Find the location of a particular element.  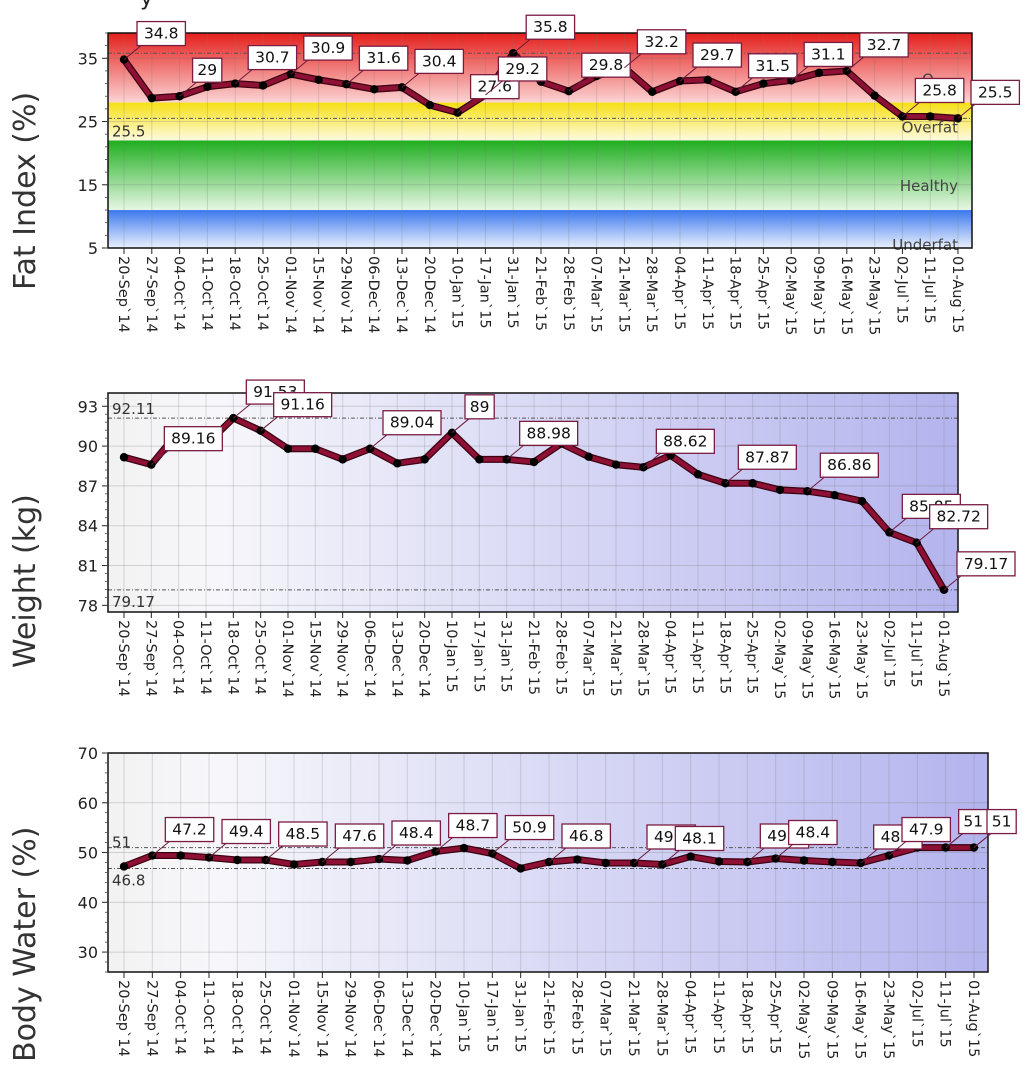

x-tick-label: 15-Nov`14 is located at coordinates (314, 659).